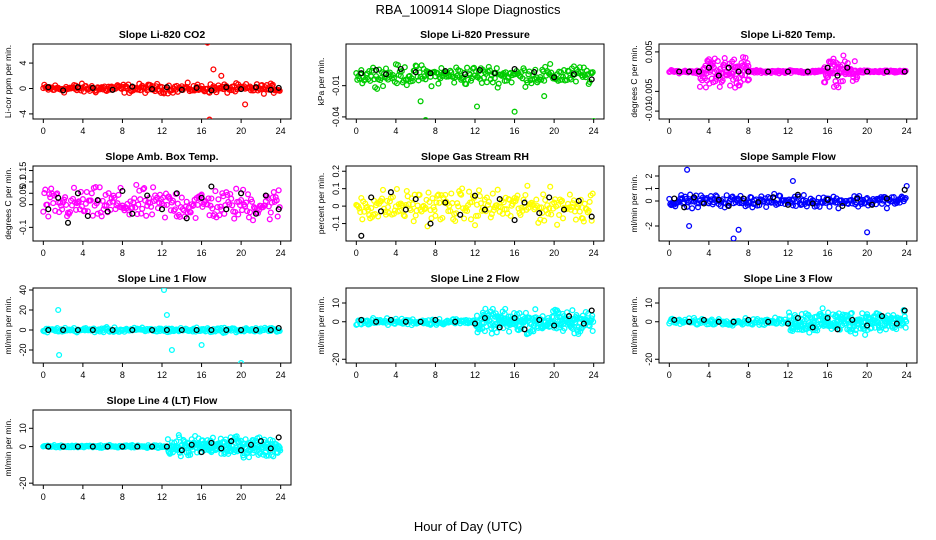 The height and width of the screenshot is (540, 936). I want to click on y-axis-label: Li-cor ppm per min., so click(8, 81).